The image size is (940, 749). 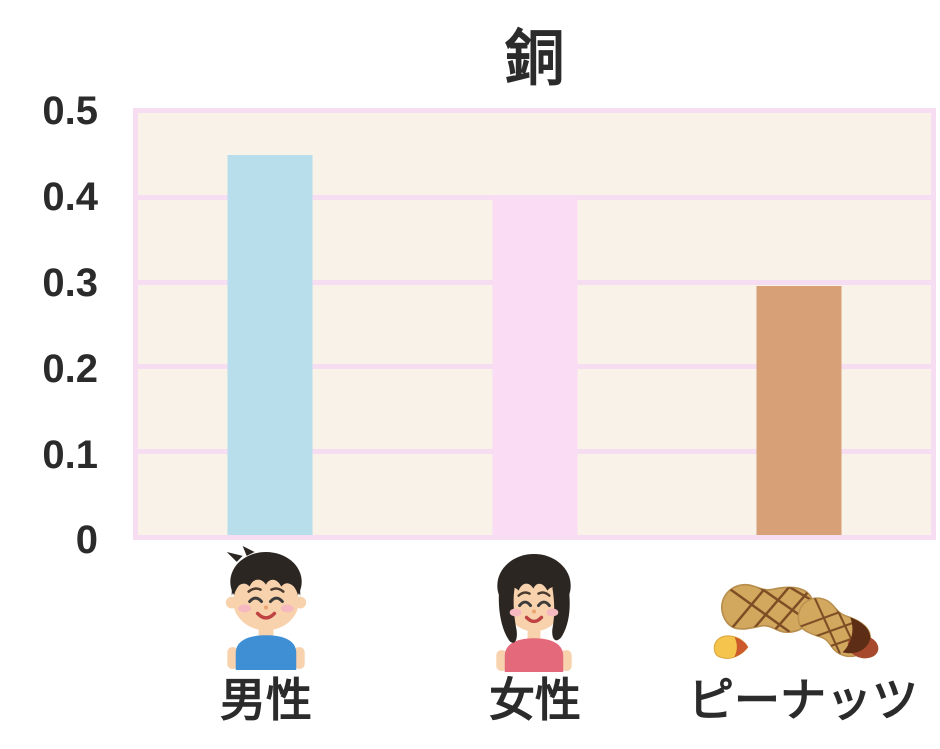 I want to click on y-axis-tick: 0.5, so click(x=70, y=111).